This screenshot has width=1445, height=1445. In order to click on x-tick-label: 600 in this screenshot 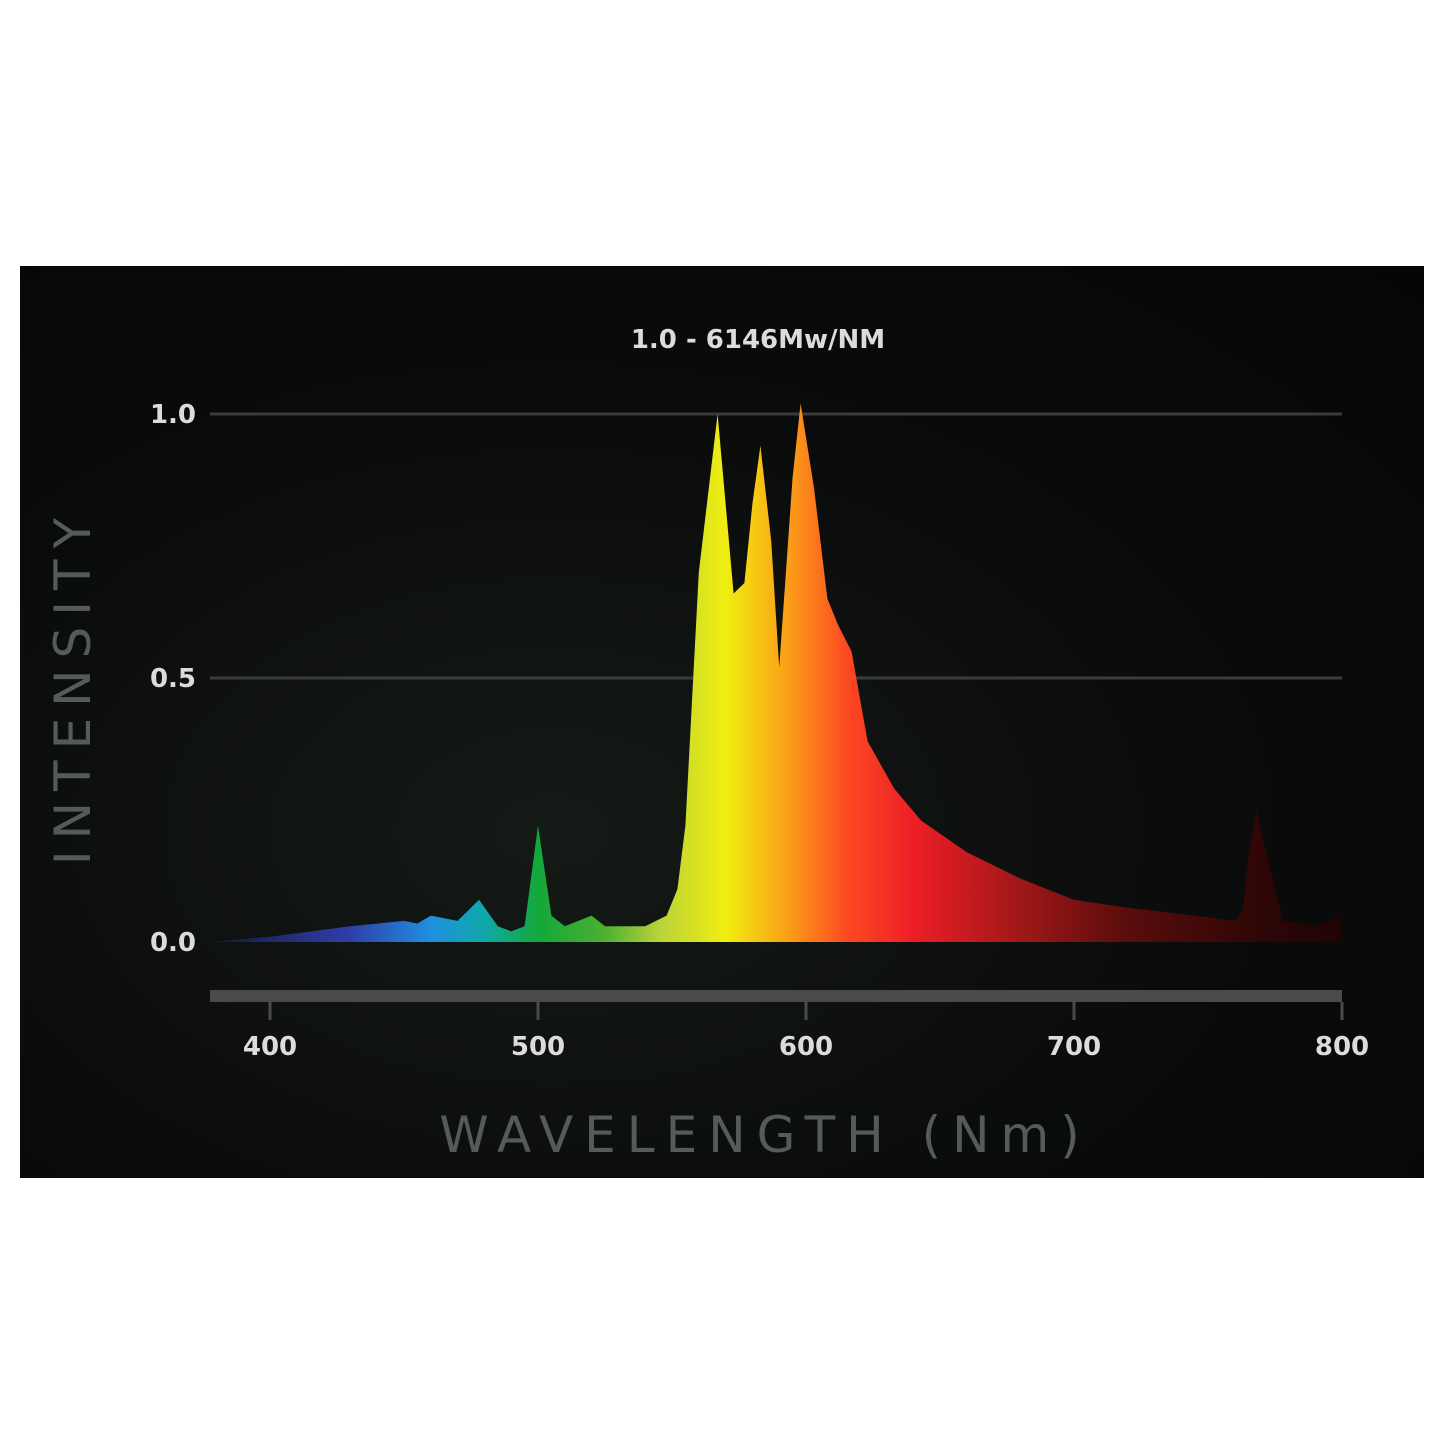, I will do `click(806, 1047)`.